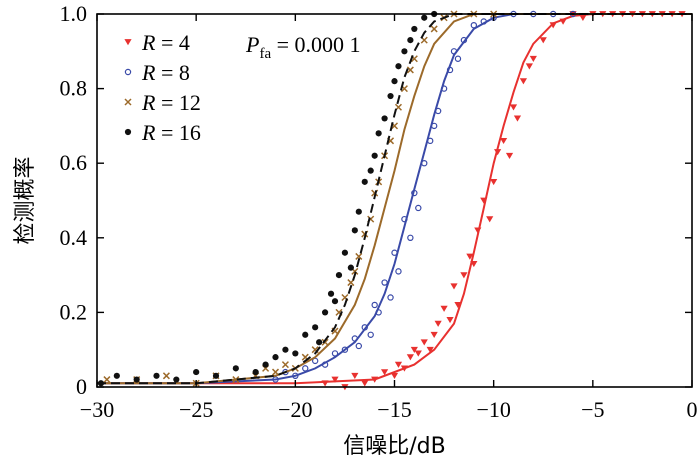  What do you see at coordinates (315, 44) in the screenshot?
I see `annotation-value: = 0.000 1` at bounding box center [315, 44].